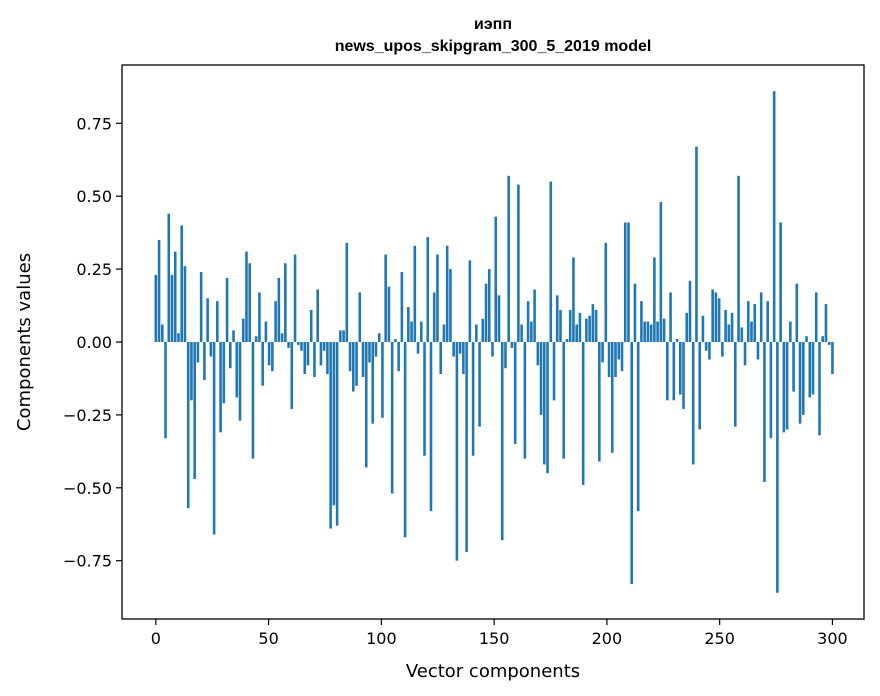 This screenshot has width=880, height=696. Describe the element at coordinates (493, 24) in the screenshot. I see `chart-title-line-1: иэпп` at that location.